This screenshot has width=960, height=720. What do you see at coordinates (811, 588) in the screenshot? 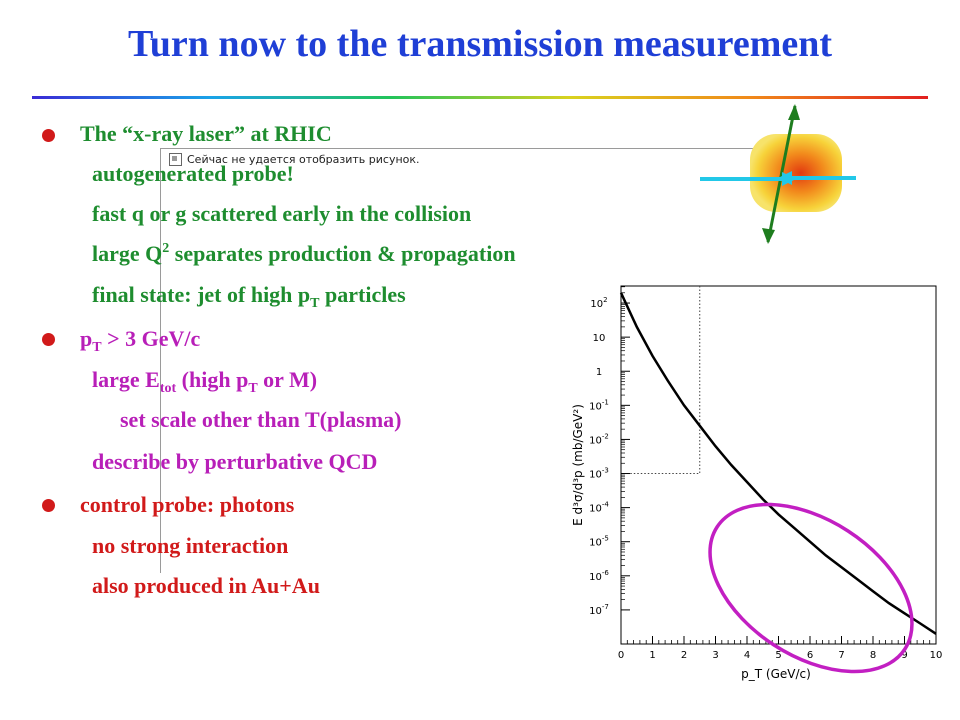
I see `highlight-ellipse` at bounding box center [811, 588].